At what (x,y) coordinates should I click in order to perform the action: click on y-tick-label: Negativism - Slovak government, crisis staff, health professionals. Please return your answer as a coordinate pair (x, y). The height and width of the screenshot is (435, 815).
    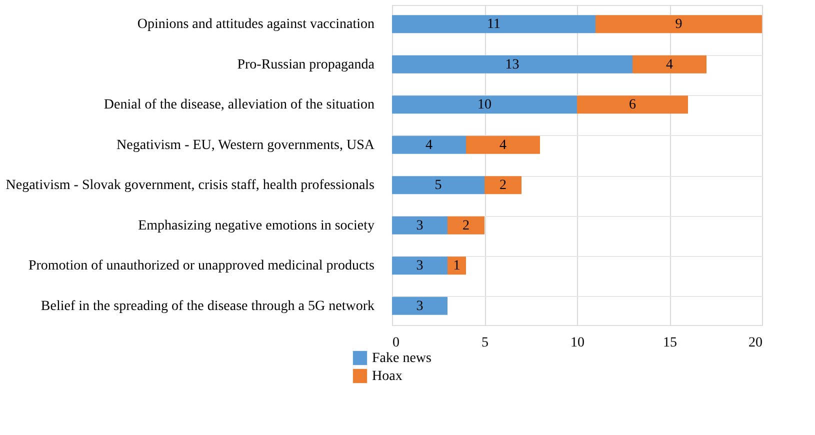
    Looking at the image, I should click on (190, 186).